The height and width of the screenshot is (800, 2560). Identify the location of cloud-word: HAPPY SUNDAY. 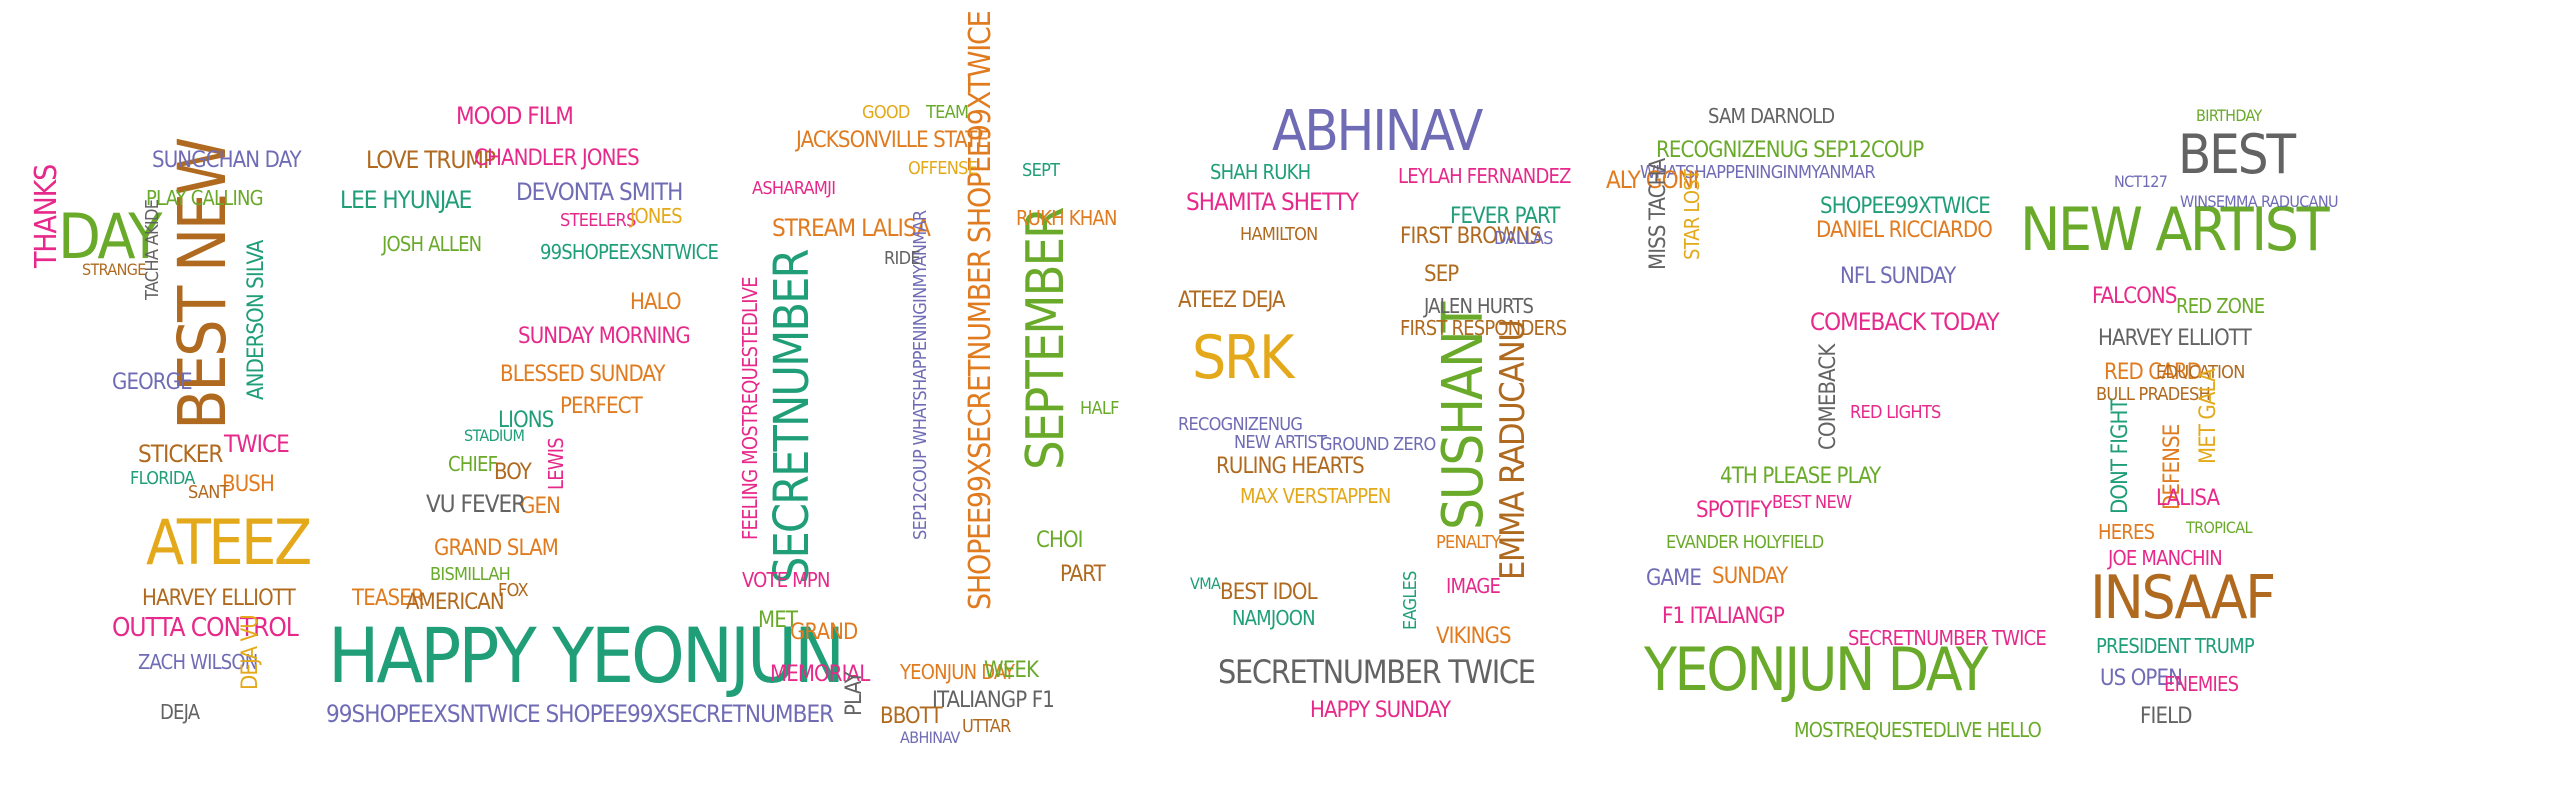
(1380, 710).